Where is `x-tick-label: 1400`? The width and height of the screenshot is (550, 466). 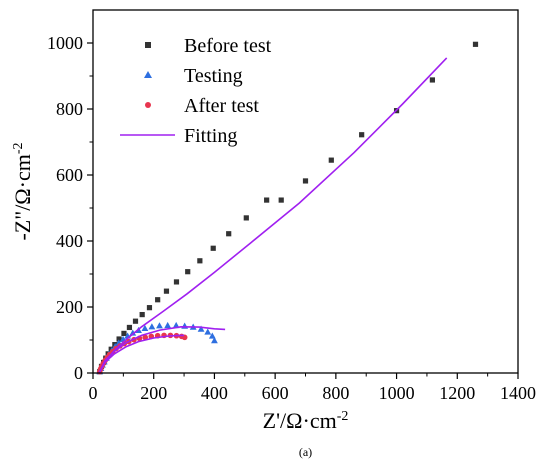 x-tick-label: 1400 is located at coordinates (518, 393).